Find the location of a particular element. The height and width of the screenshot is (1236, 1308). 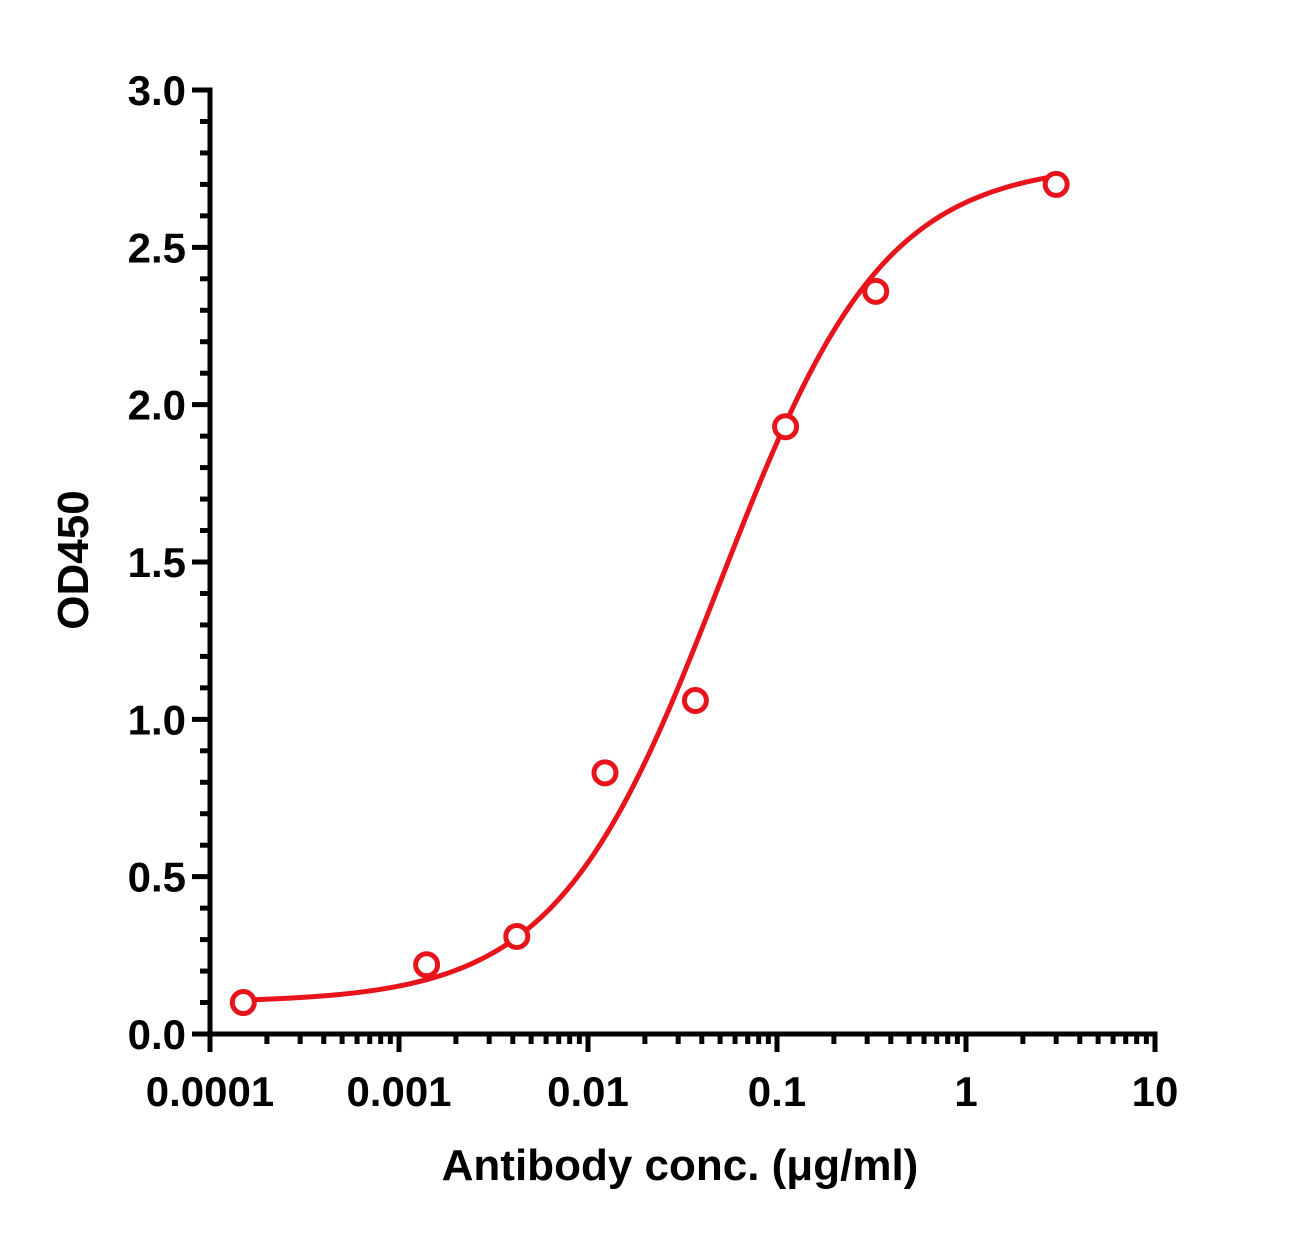

y-tick-label: 2.0 is located at coordinates (157, 405).